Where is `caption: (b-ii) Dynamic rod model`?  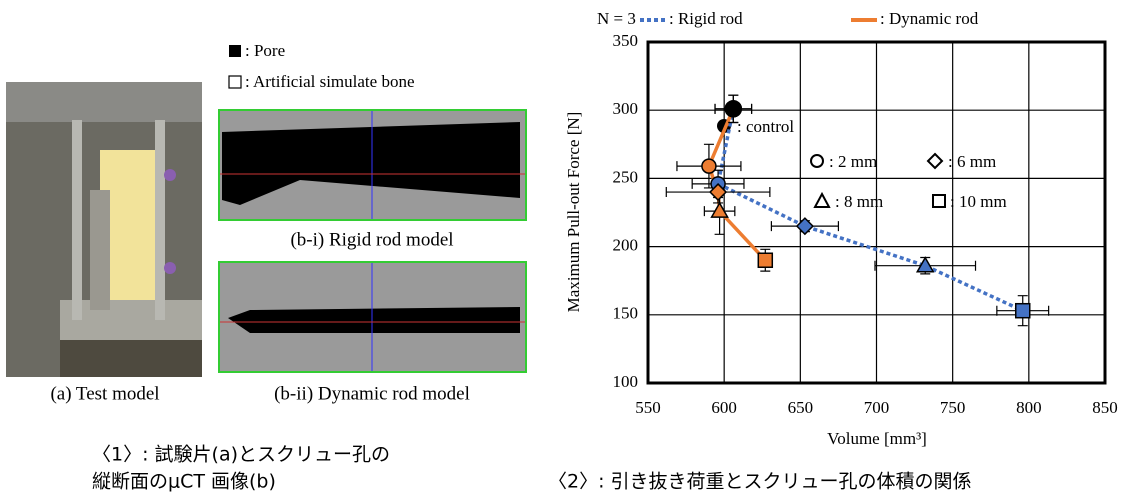 caption: (b-ii) Dynamic rod model is located at coordinates (372, 393).